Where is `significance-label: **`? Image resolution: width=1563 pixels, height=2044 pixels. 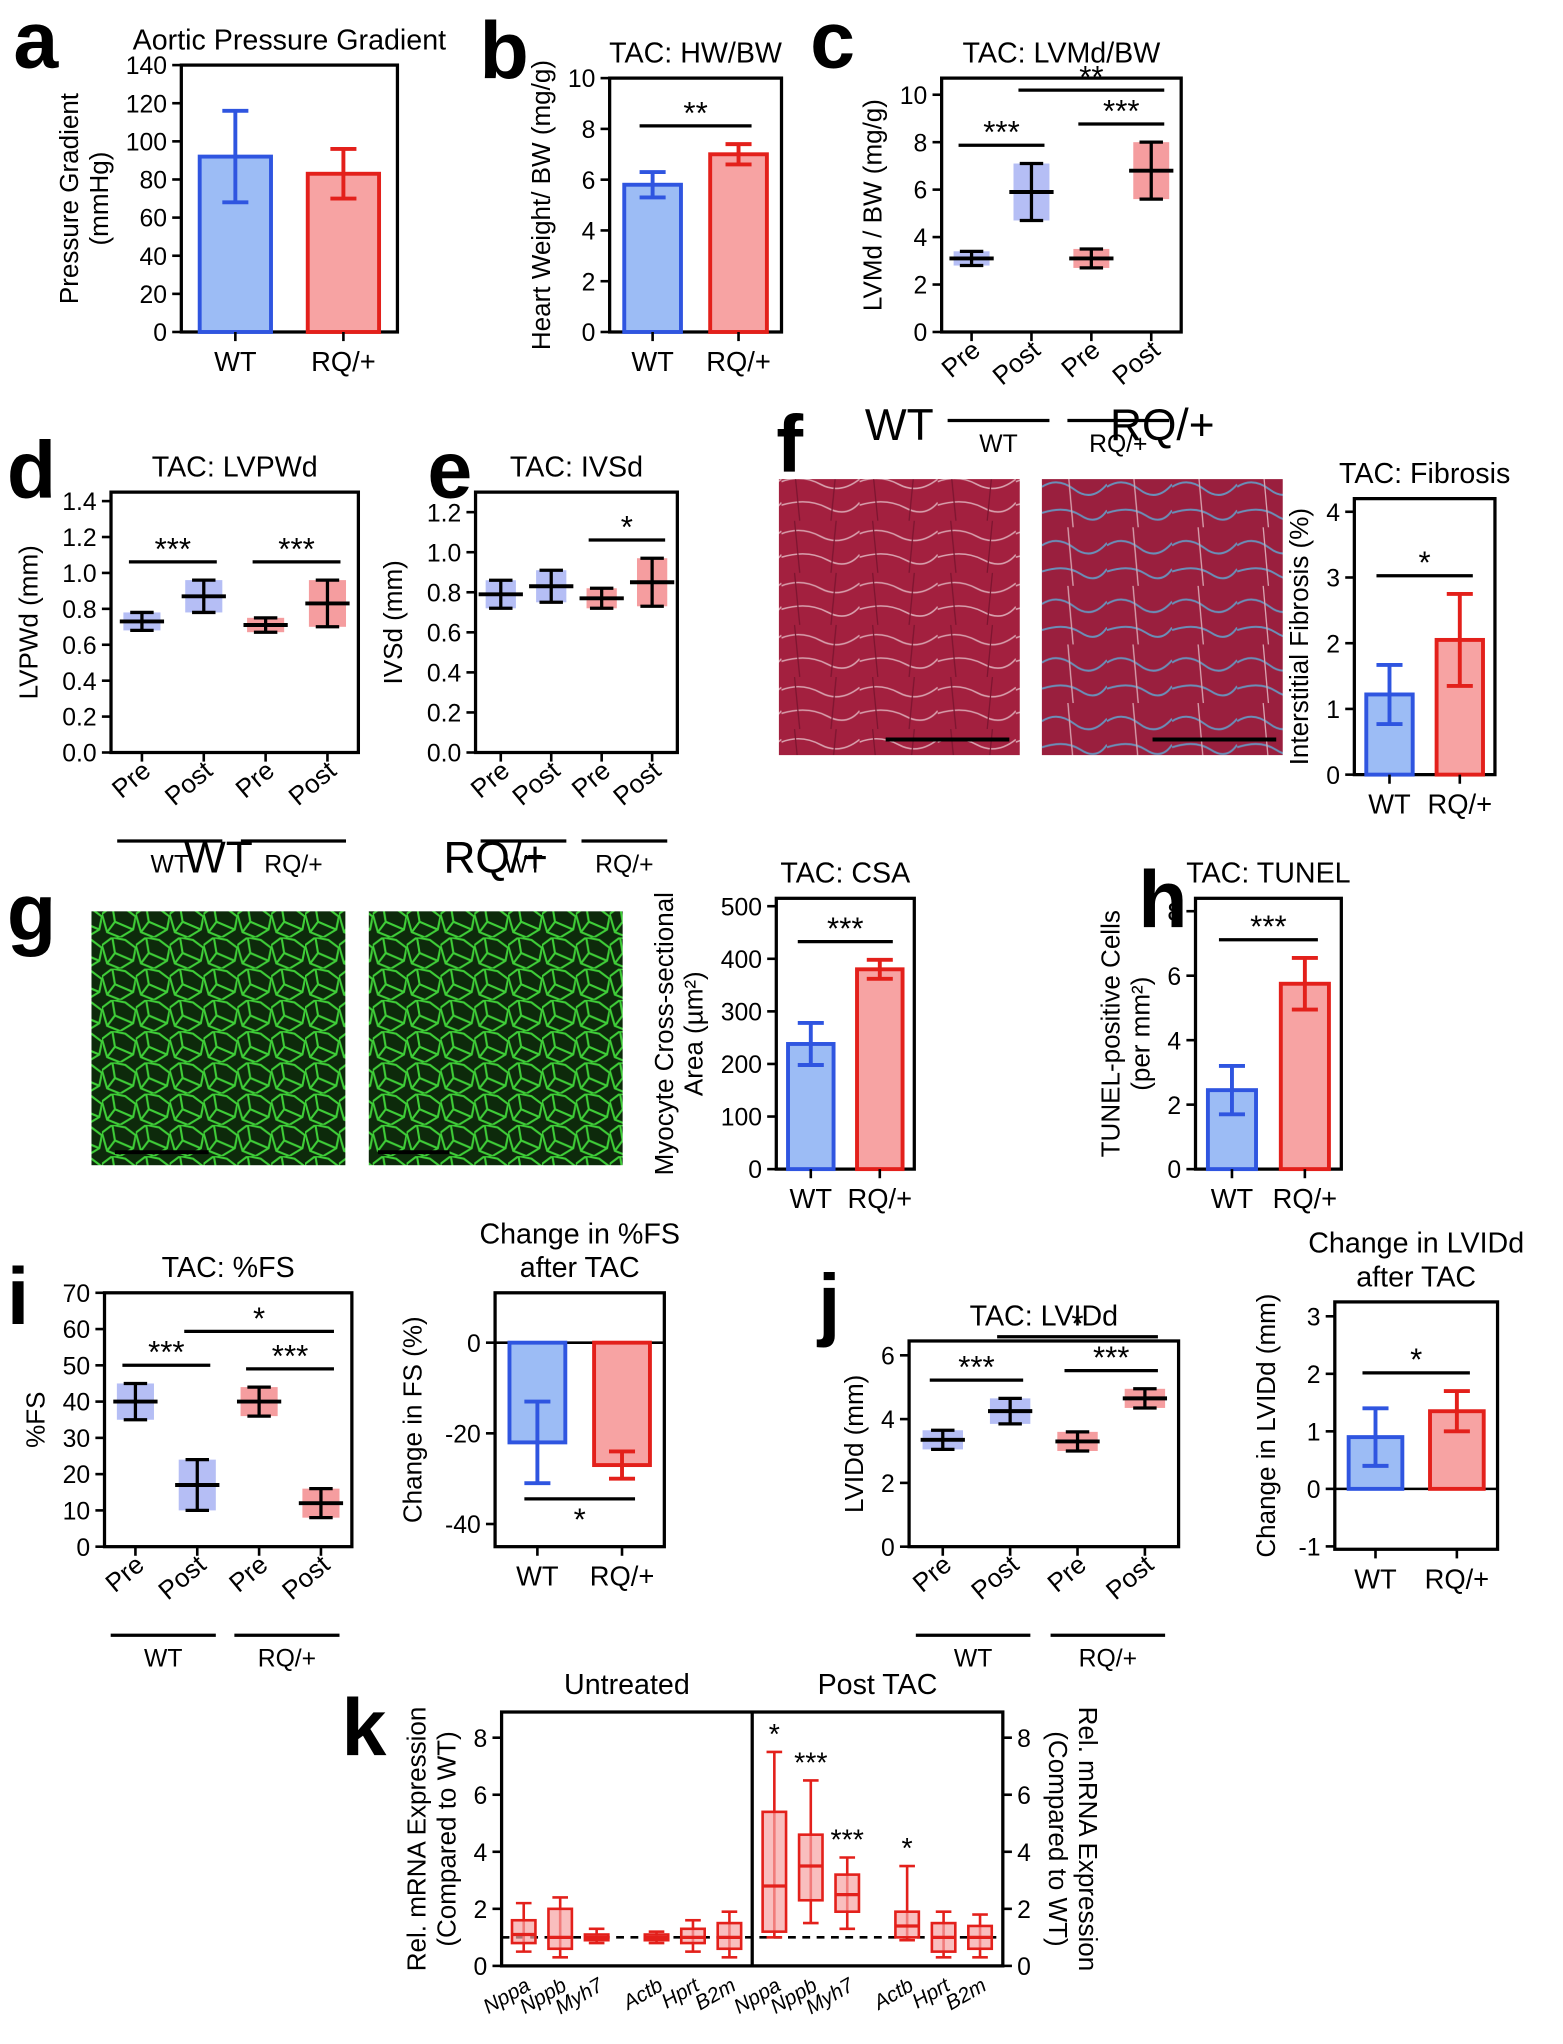 significance-label: ** is located at coordinates (1091, 76).